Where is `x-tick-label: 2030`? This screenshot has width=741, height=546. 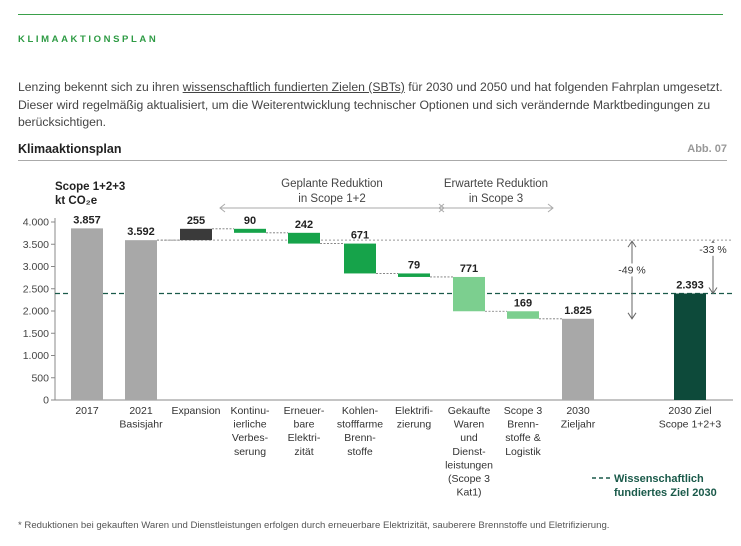
x-tick-label: 2030 is located at coordinates (578, 411).